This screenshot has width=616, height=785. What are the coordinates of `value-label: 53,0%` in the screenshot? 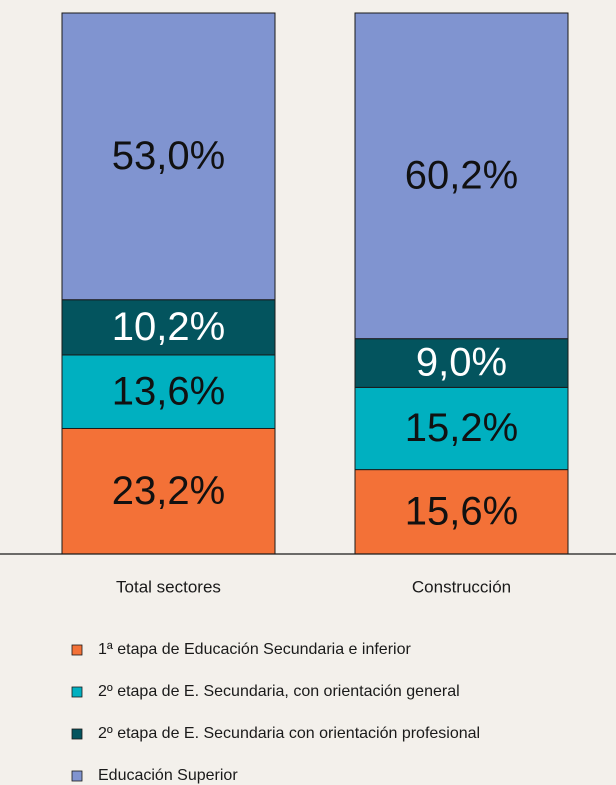 It's located at (168, 156).